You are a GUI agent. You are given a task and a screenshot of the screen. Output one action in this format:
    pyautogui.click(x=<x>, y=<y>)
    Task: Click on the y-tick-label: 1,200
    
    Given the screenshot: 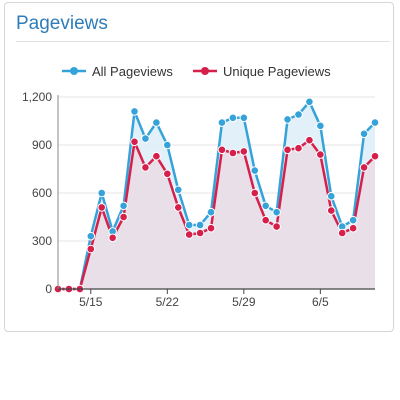 What is the action you would take?
    pyautogui.click(x=37, y=97)
    